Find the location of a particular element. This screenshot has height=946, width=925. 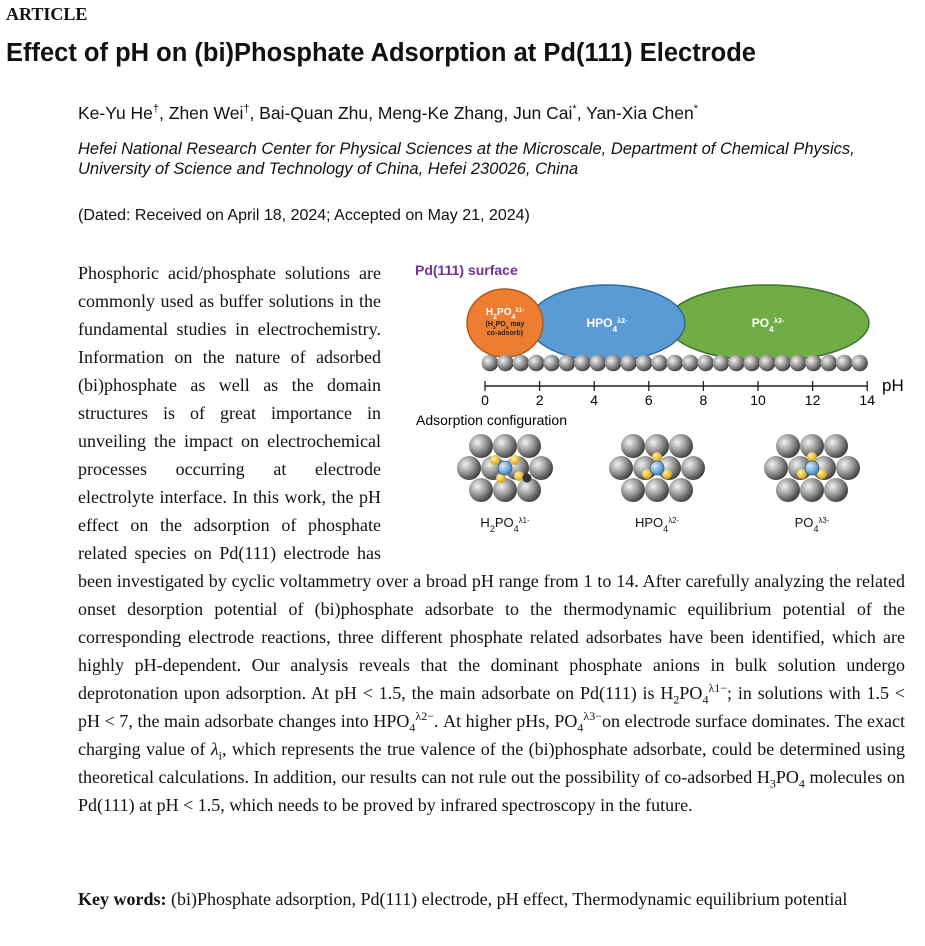

axis-tick-label: 2 is located at coordinates (540, 400).